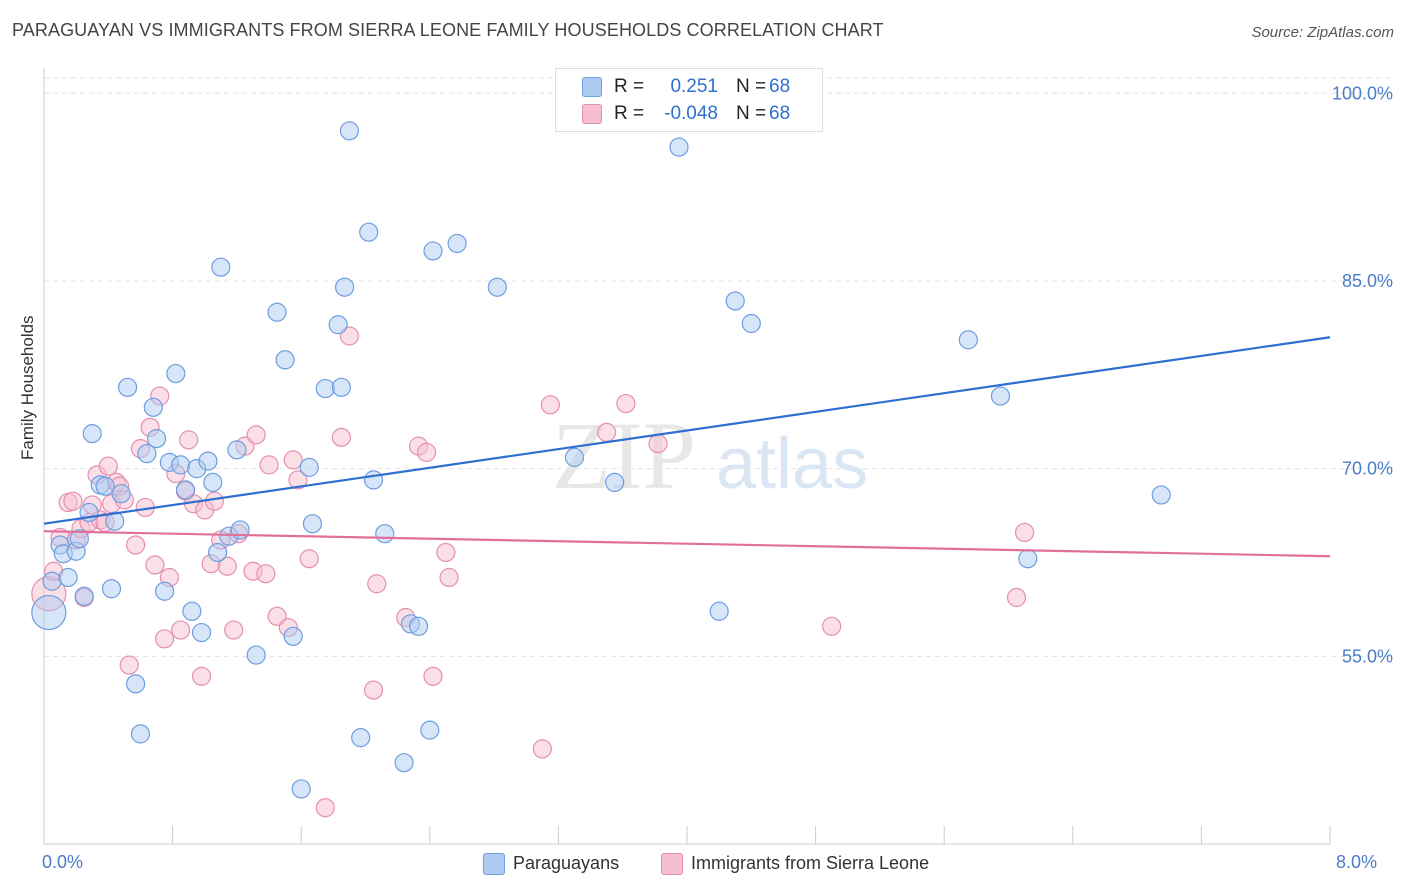 Image resolution: width=1406 pixels, height=892 pixels. What do you see at coordinates (810, 863) in the screenshot?
I see `legend-label-immigrants: Immigrants from Sierra Leone` at bounding box center [810, 863].